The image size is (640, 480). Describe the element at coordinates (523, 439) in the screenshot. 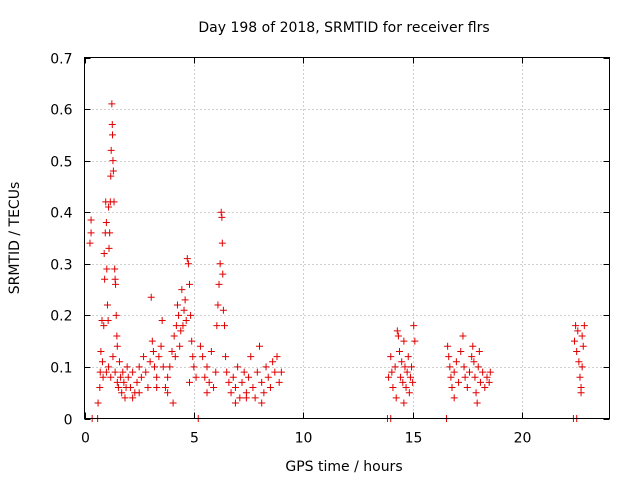

I see `x-tick-label-4: 20` at that location.